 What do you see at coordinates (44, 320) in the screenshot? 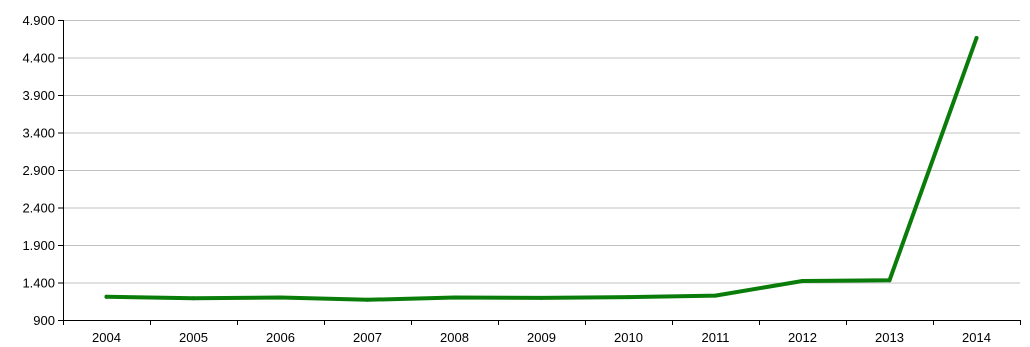
I see `y-tick-label: 900` at bounding box center [44, 320].